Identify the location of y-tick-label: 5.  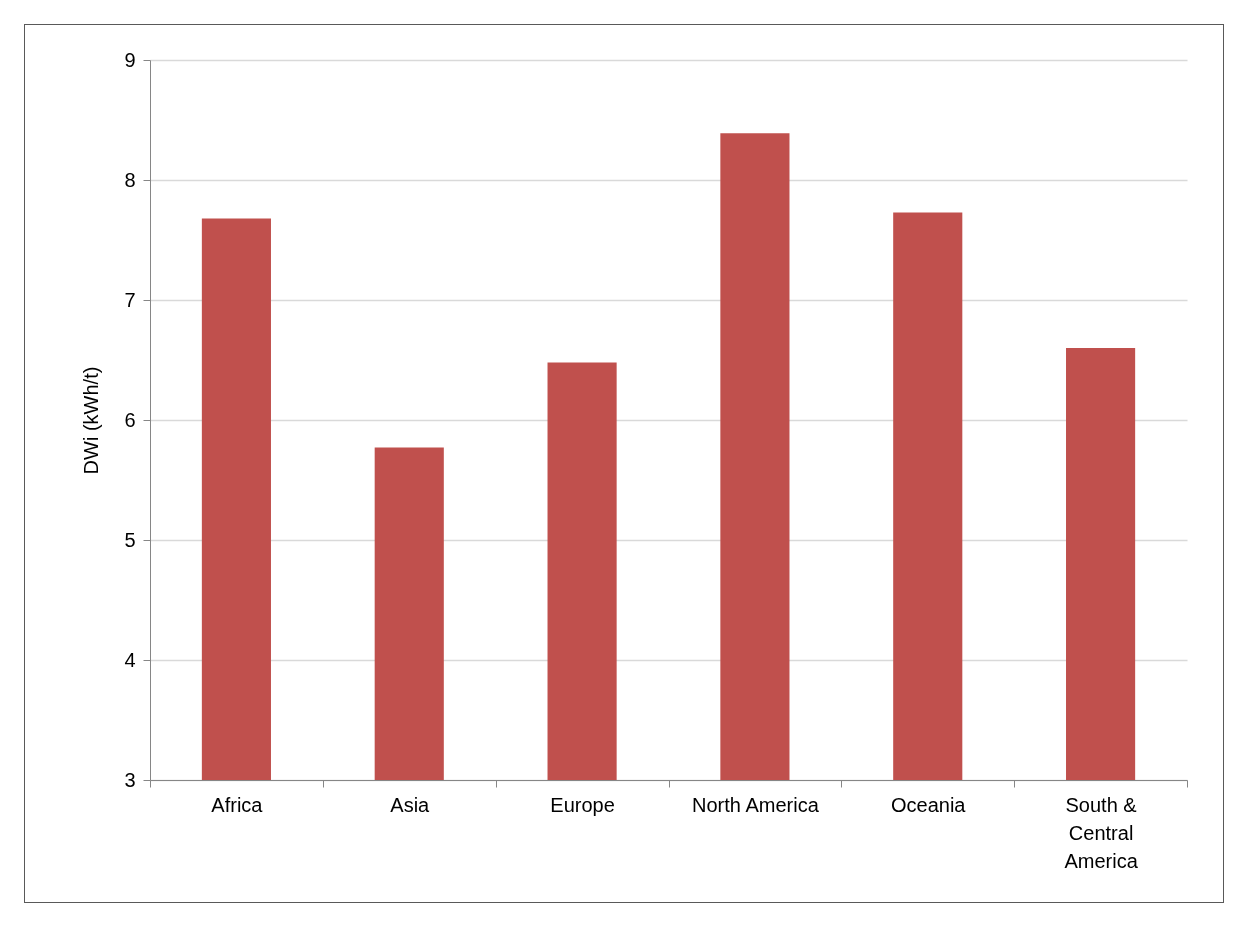
(130, 539).